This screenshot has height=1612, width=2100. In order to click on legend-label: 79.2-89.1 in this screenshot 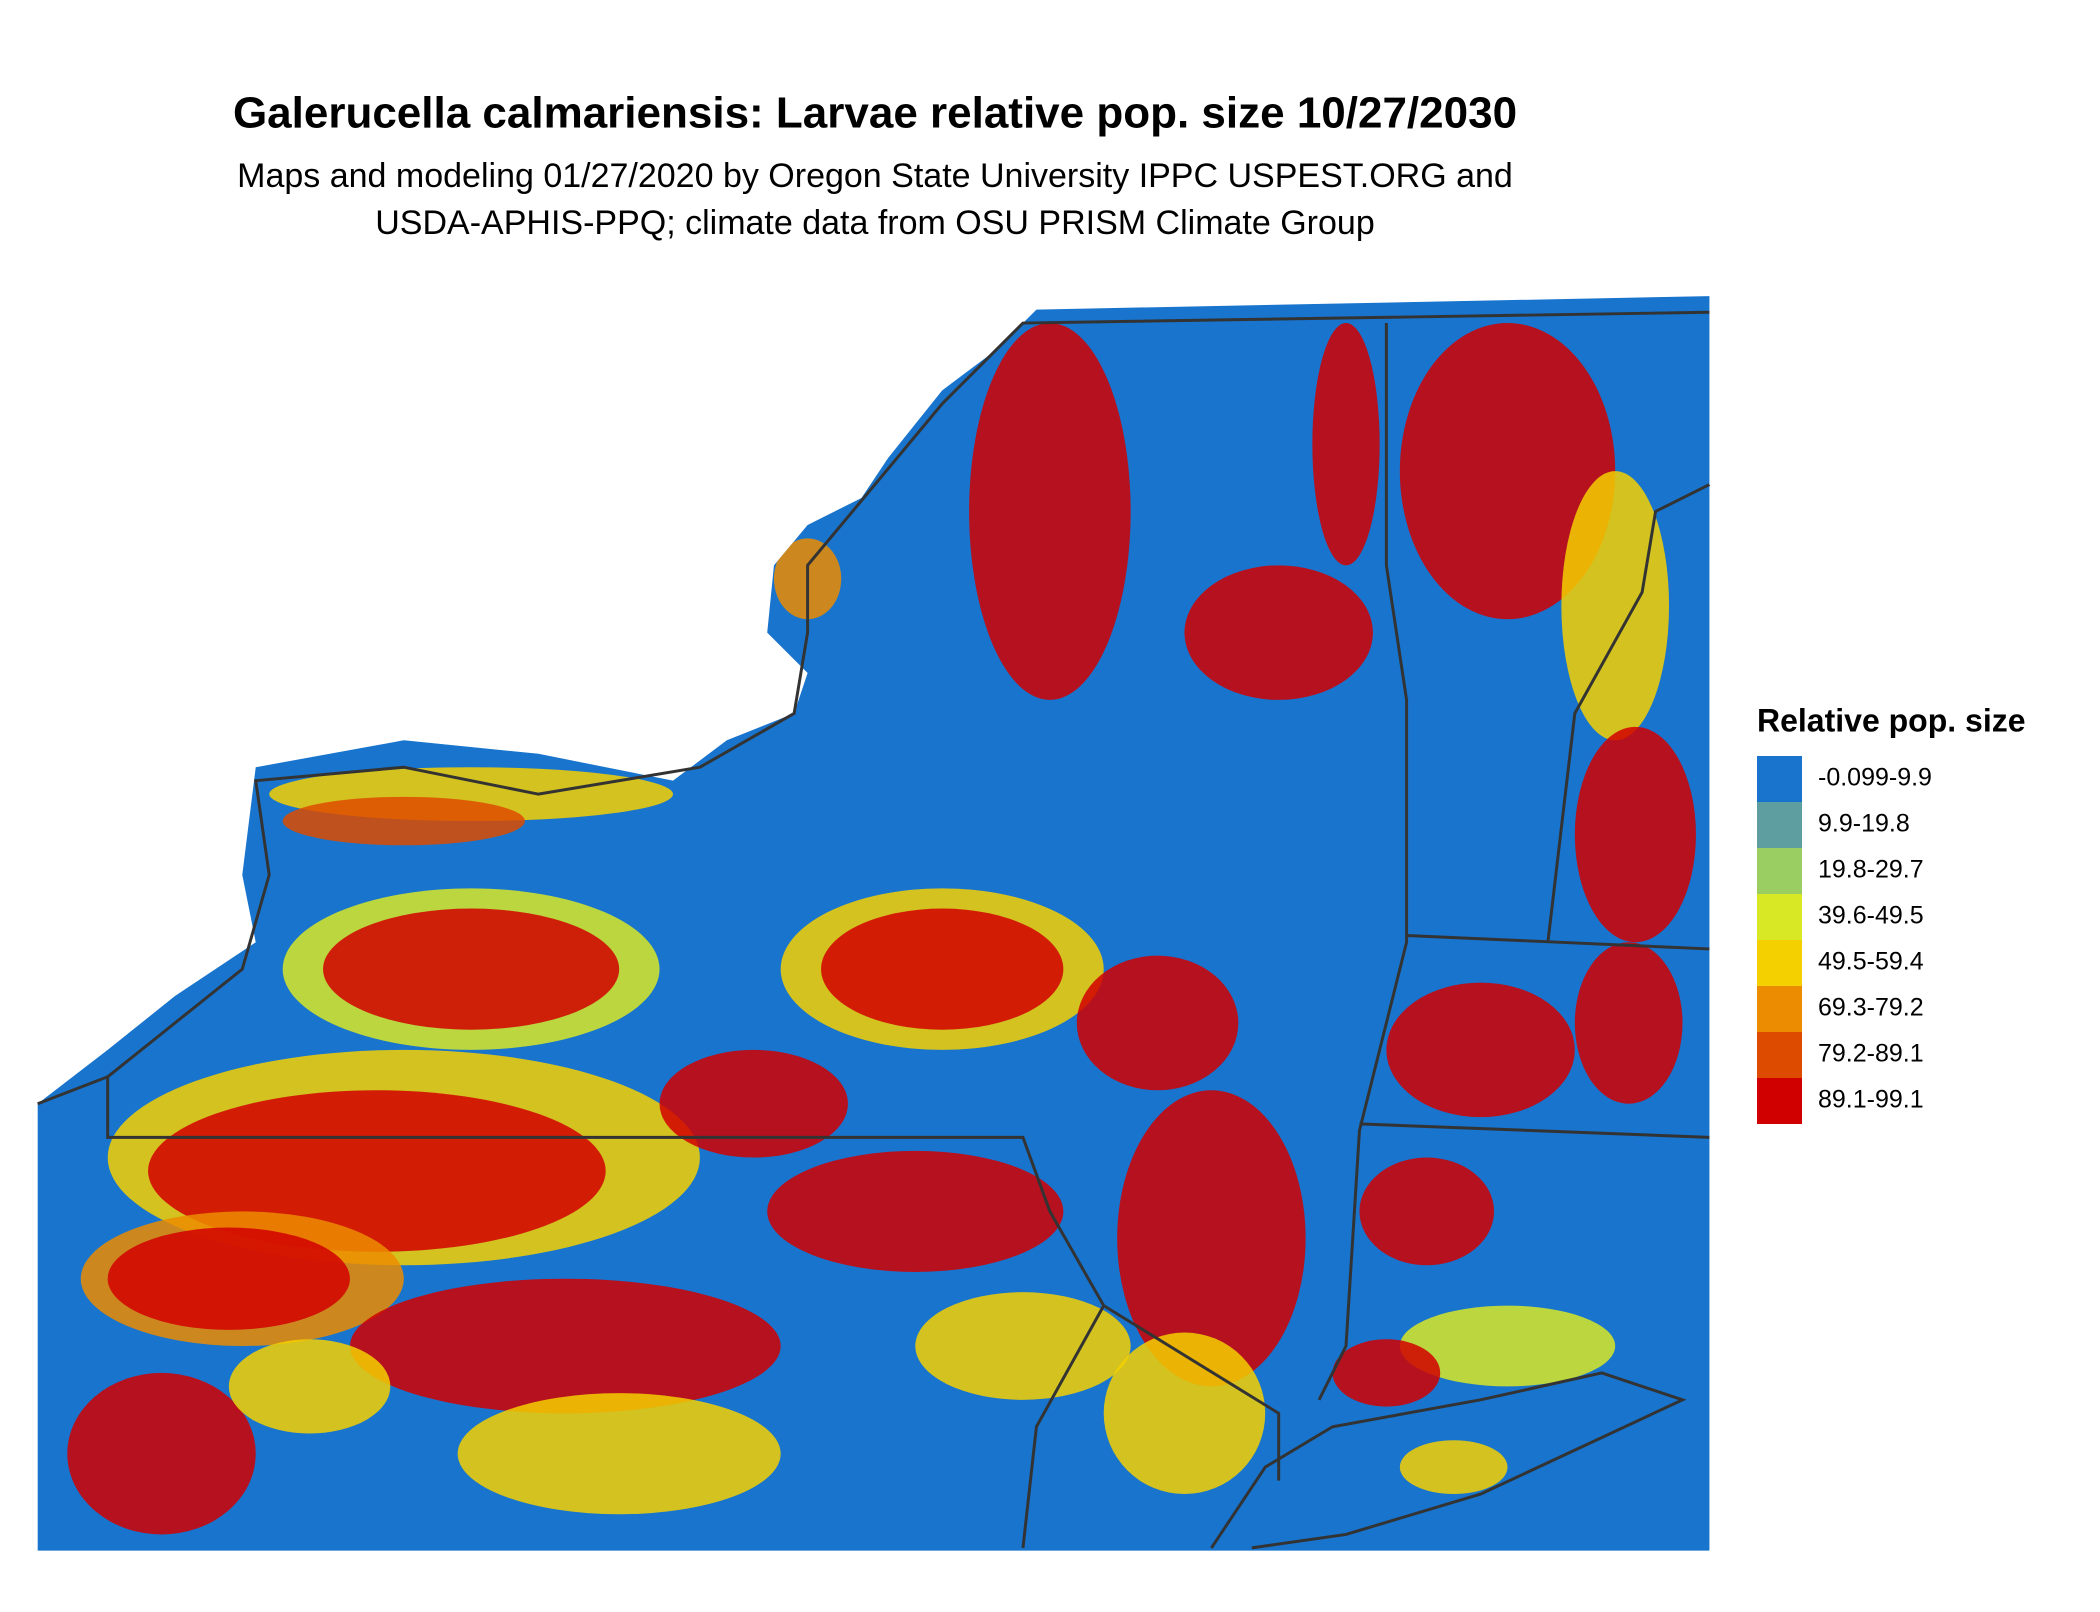, I will do `click(1871, 1054)`.